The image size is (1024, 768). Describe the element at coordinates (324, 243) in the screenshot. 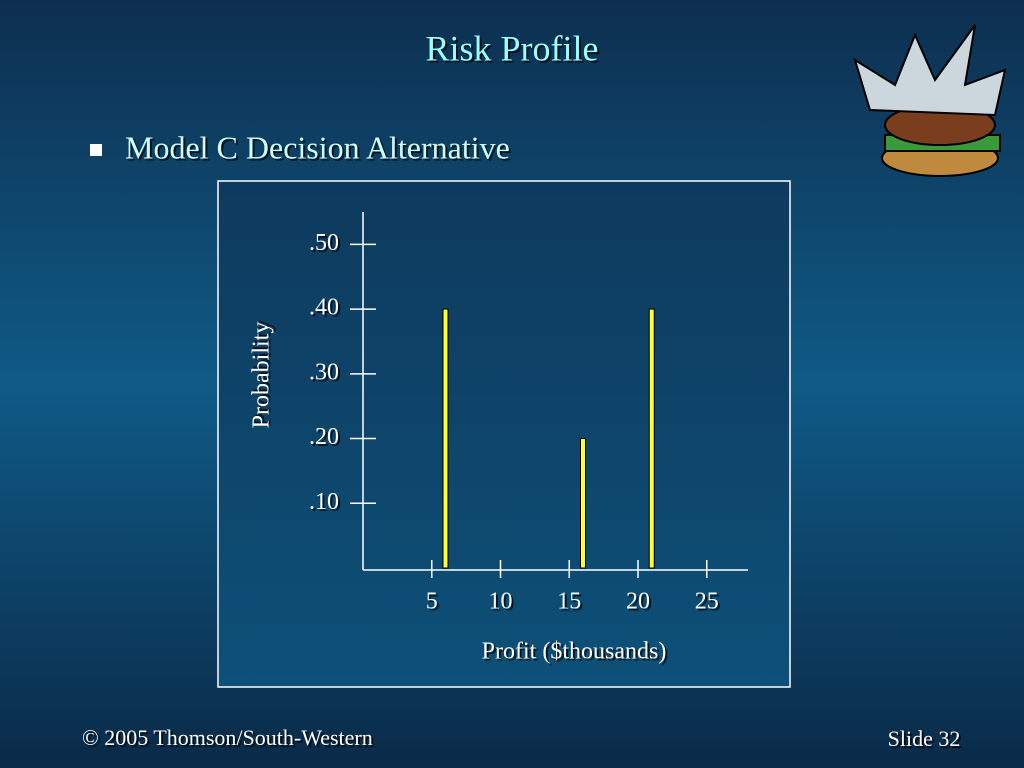

I see `y-tick-label: .50` at that location.